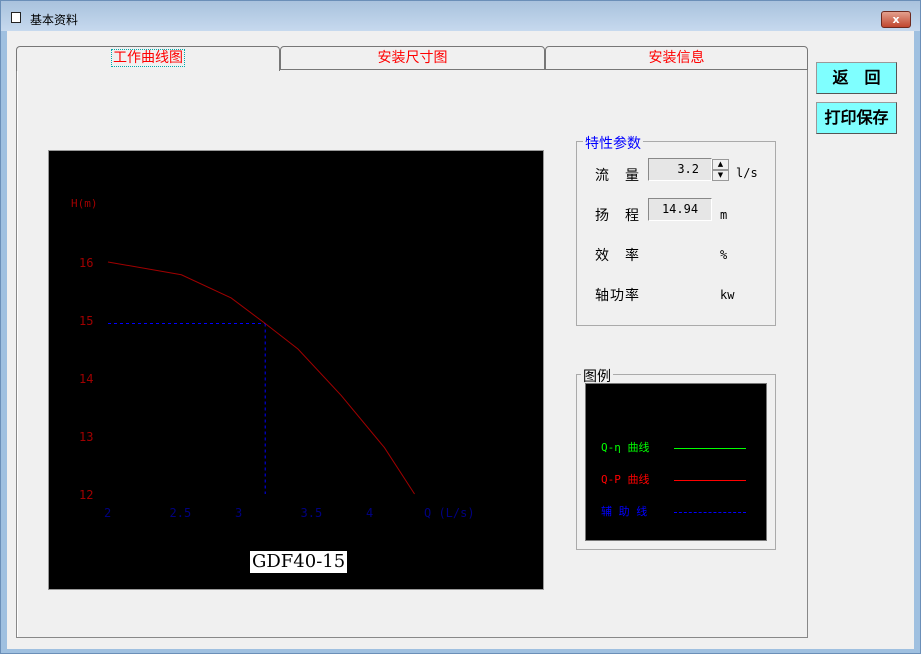 The width and height of the screenshot is (921, 654). I want to click on chart-title: GDF40-15, so click(299, 562).